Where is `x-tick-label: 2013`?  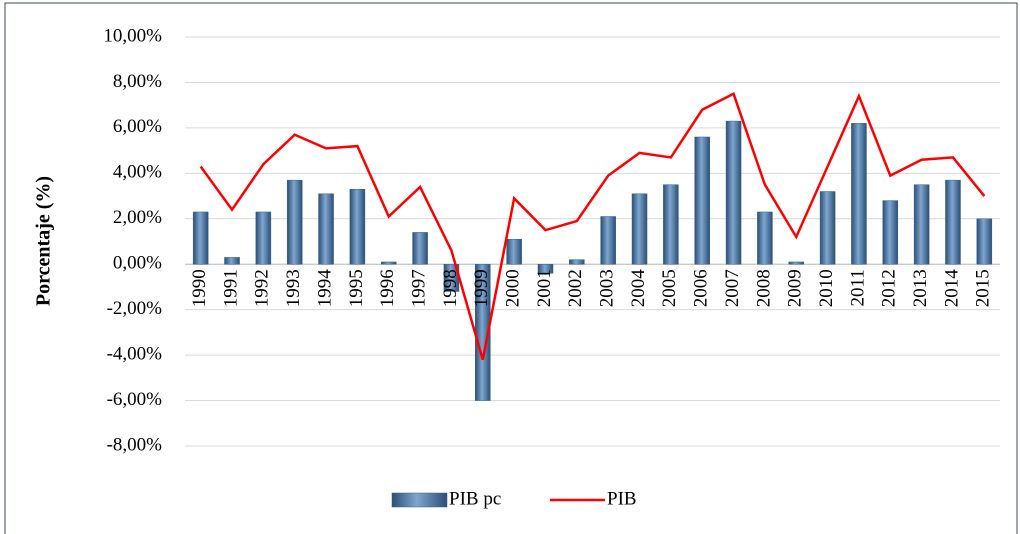 x-tick-label: 2013 is located at coordinates (920, 288).